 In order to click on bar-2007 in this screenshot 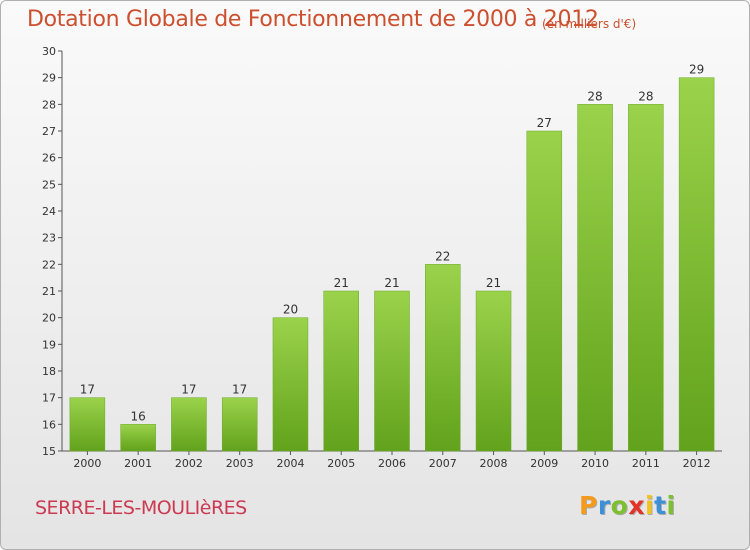, I will do `click(443, 358)`.